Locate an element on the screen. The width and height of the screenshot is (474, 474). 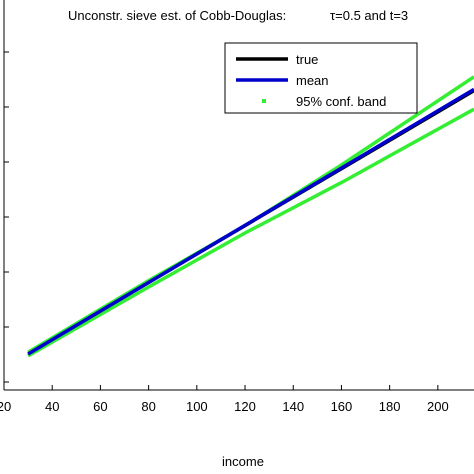
chart-title-params: τ=0.5 and t=3 is located at coordinates (369, 15).